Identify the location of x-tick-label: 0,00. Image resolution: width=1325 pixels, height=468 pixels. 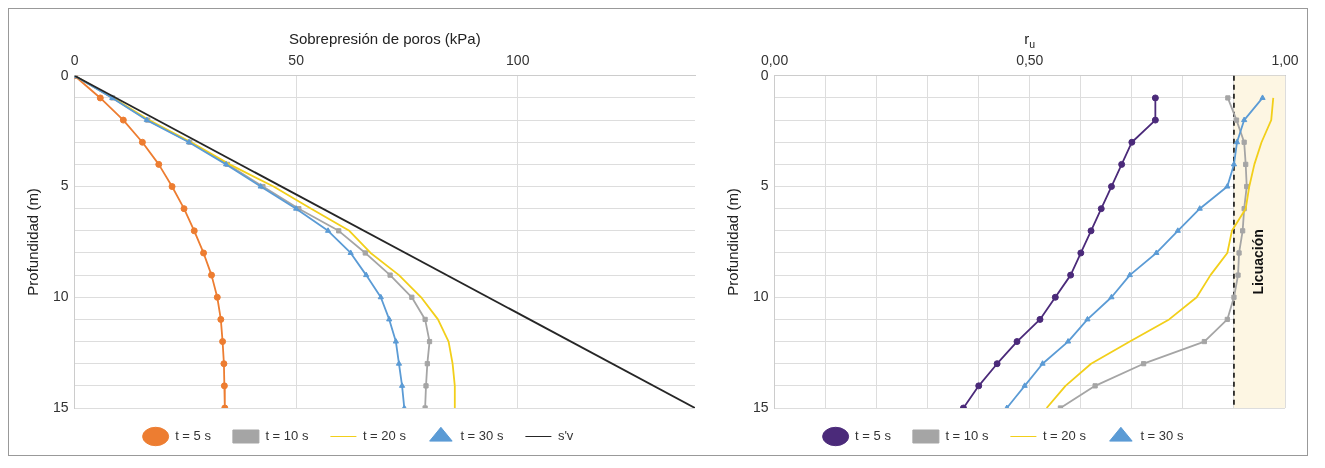
(774, 60).